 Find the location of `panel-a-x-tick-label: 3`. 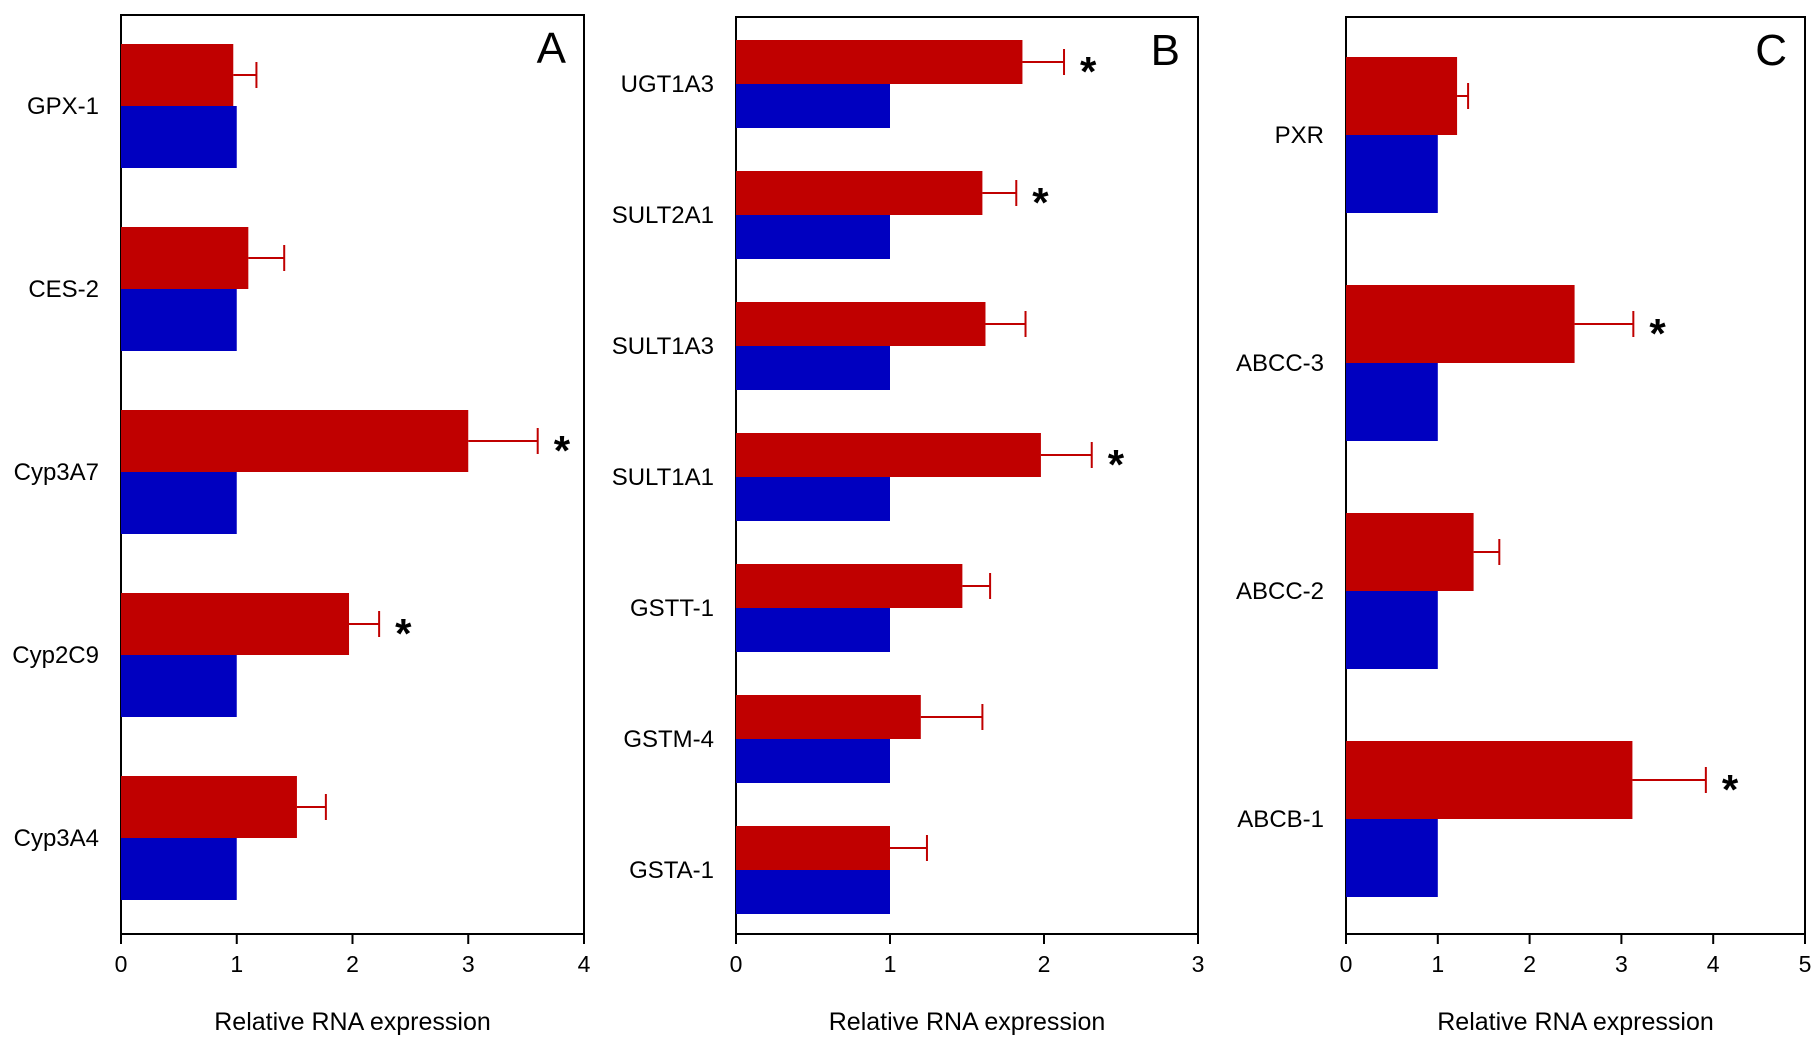

panel-a-x-tick-label: 3 is located at coordinates (468, 964).